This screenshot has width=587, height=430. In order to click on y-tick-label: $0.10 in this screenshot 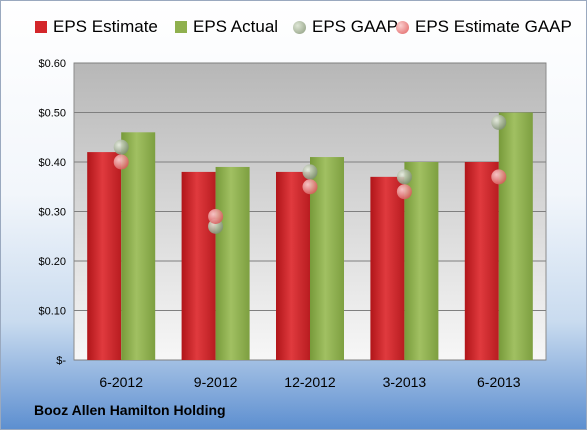, I will do `click(52, 312)`.